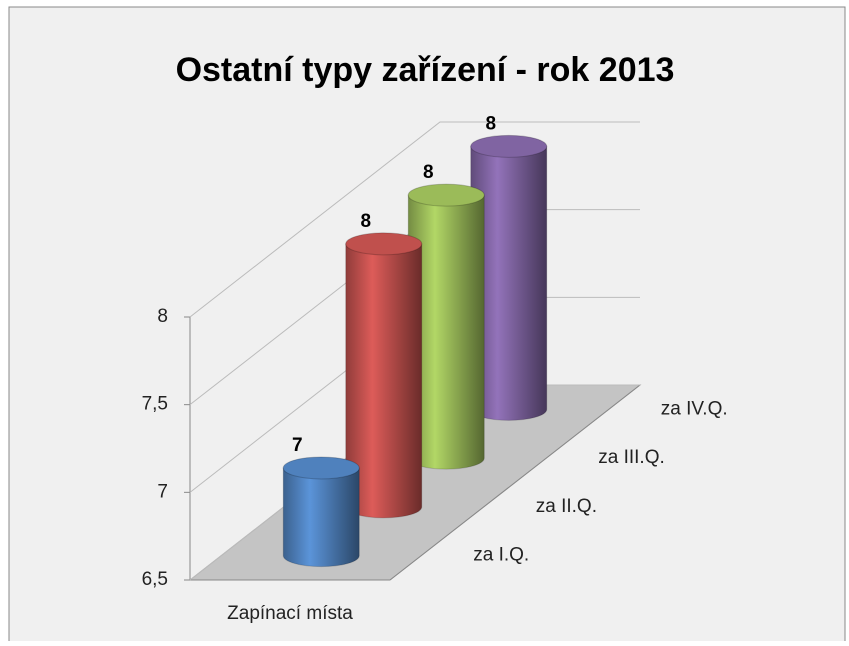 The image size is (849, 646). I want to click on cylinder-body, so click(321, 517).